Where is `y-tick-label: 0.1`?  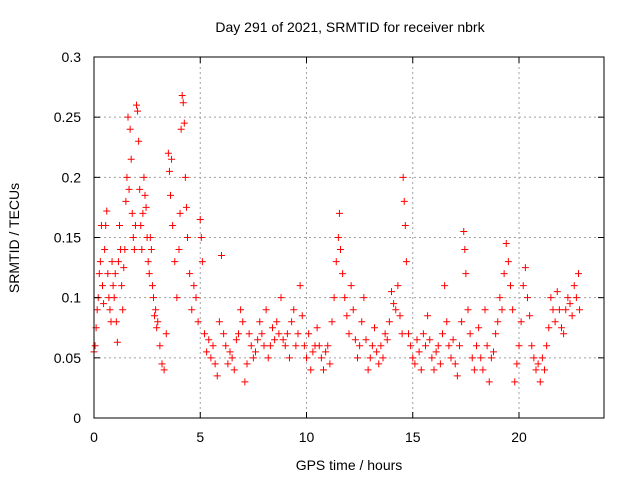 y-tick-label: 0.1 is located at coordinates (72, 298).